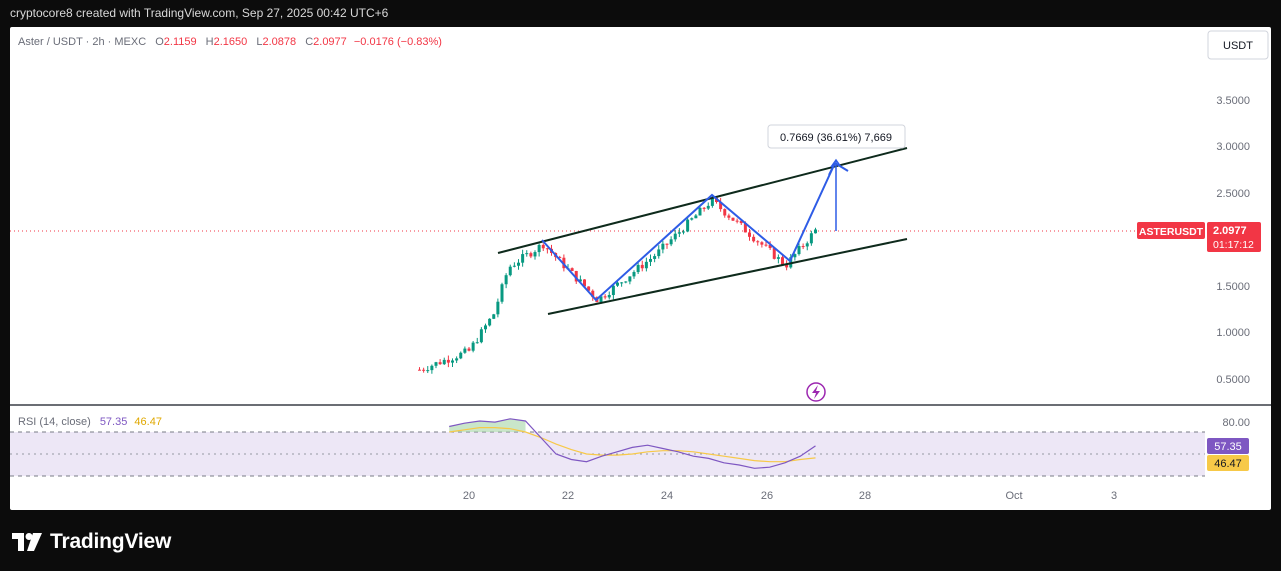 The image size is (1281, 571). What do you see at coordinates (632, 443) in the screenshot?
I see `rsi-line` at bounding box center [632, 443].